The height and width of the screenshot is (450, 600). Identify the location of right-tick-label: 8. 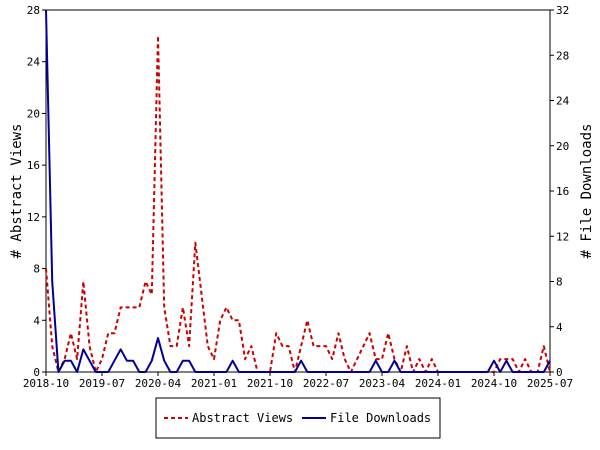
(559, 282).